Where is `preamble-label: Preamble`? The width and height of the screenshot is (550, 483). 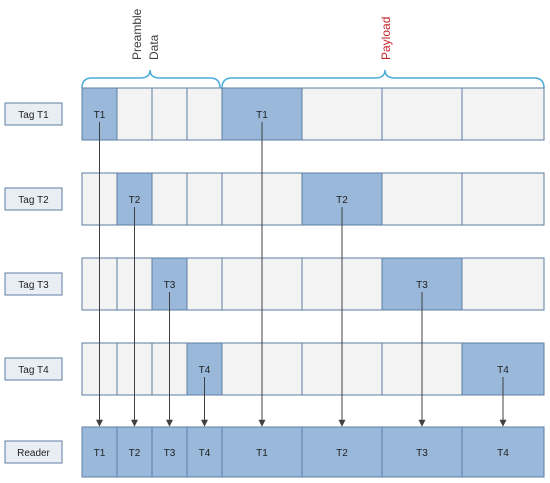
preamble-label: Preamble is located at coordinates (137, 34).